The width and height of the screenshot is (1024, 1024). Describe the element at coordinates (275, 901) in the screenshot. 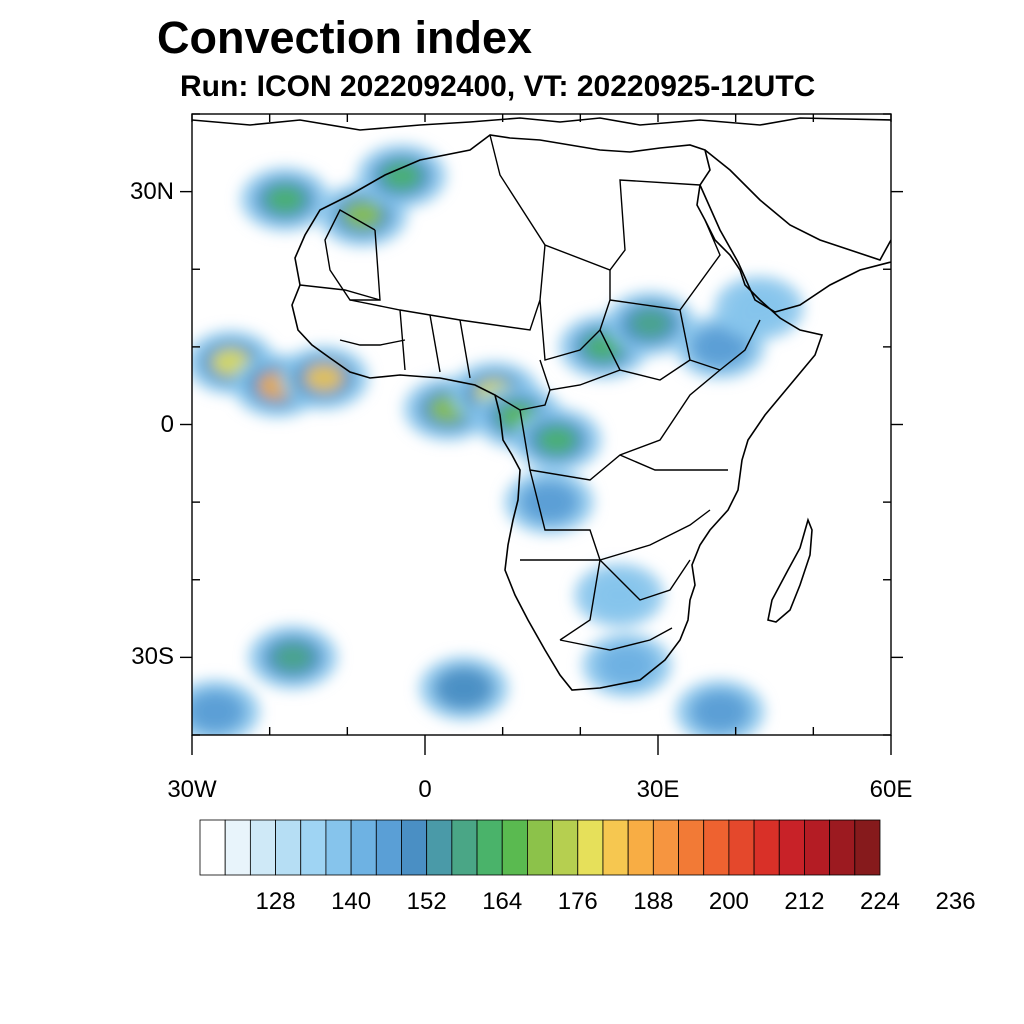

I see `colorbar-tick-label: 128` at that location.